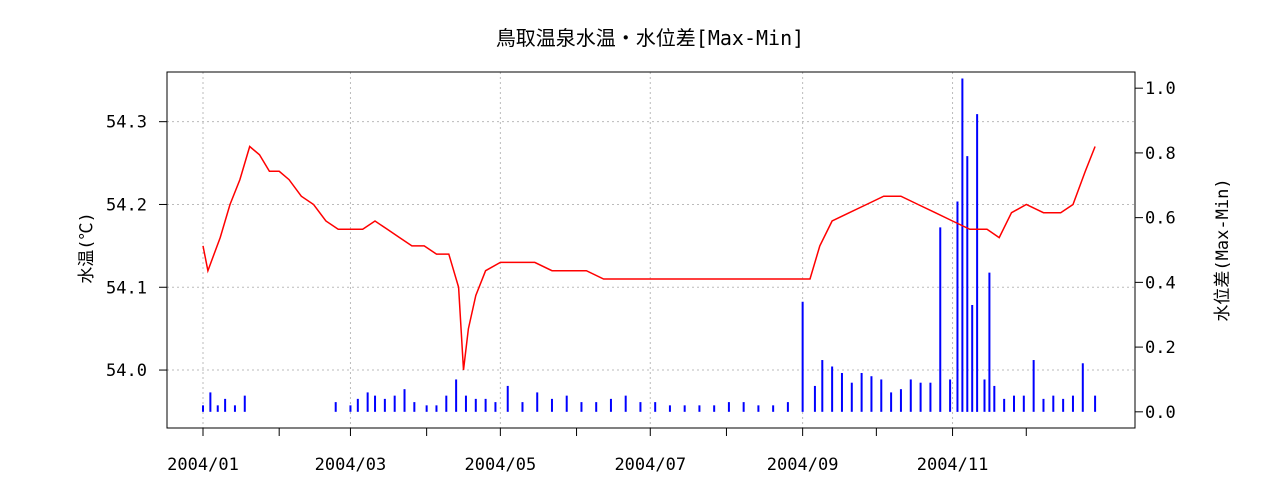 The height and width of the screenshot is (500, 1280). What do you see at coordinates (126, 288) in the screenshot?
I see `y-tick-label-left: 54.1` at bounding box center [126, 288].